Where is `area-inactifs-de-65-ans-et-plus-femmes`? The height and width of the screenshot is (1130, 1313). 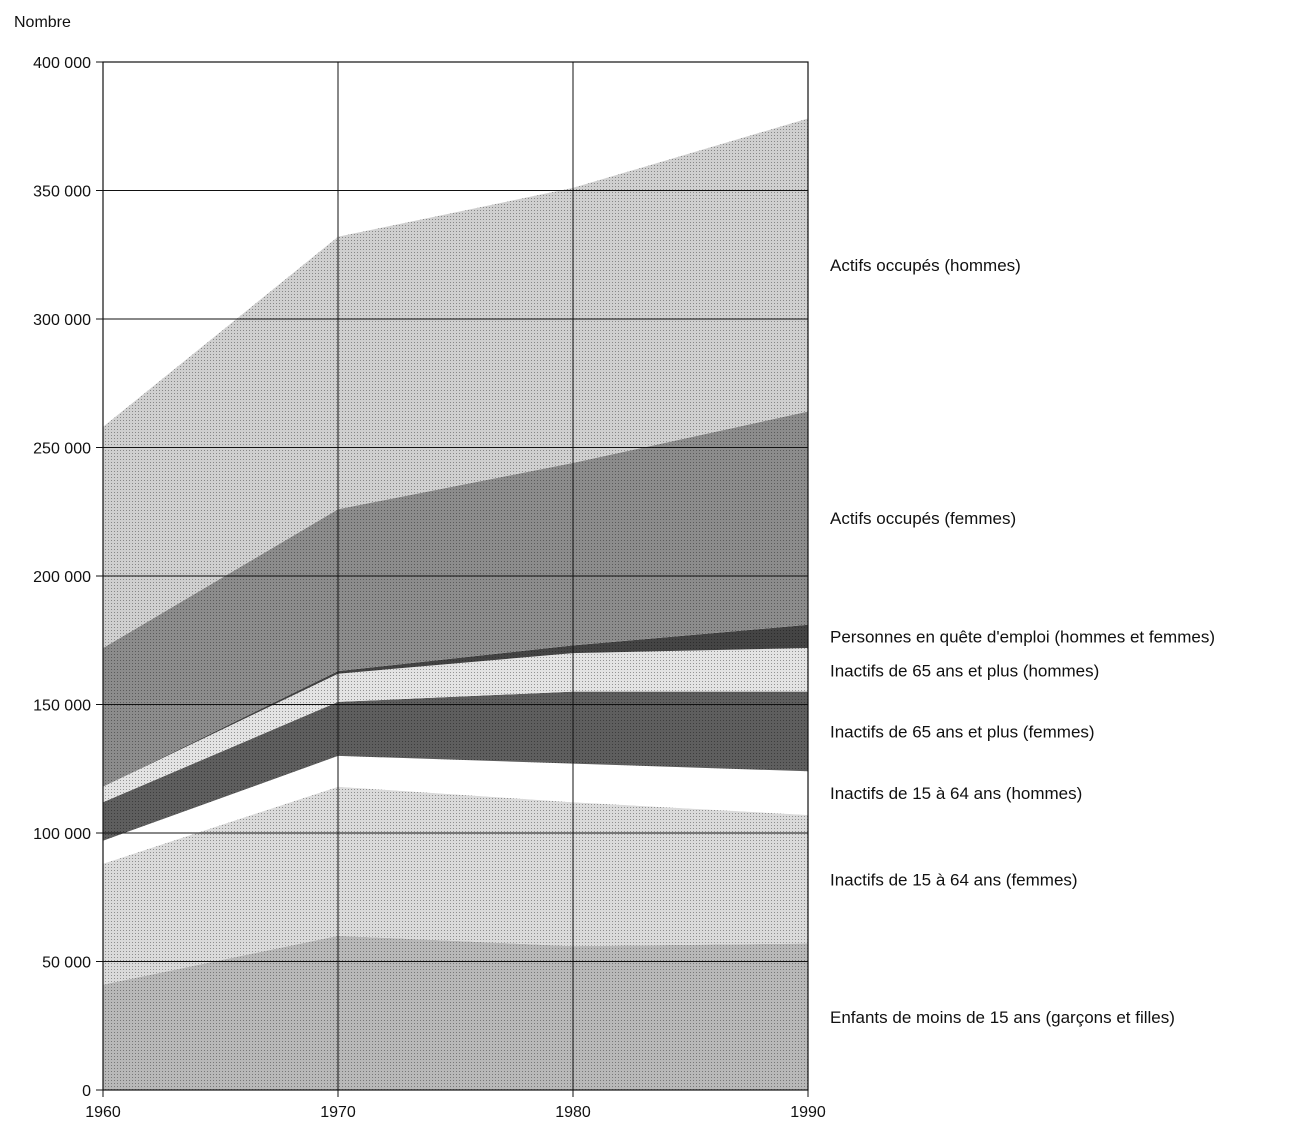 area-inactifs-de-65-ans-et-plus-femmes is located at coordinates (455, 766).